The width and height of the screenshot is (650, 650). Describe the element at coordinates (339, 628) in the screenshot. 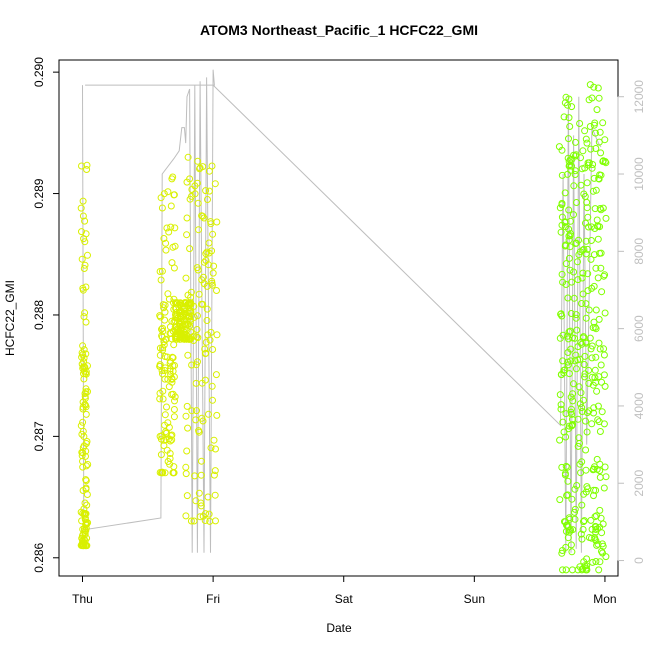

I see `x-axis-label: Date` at that location.